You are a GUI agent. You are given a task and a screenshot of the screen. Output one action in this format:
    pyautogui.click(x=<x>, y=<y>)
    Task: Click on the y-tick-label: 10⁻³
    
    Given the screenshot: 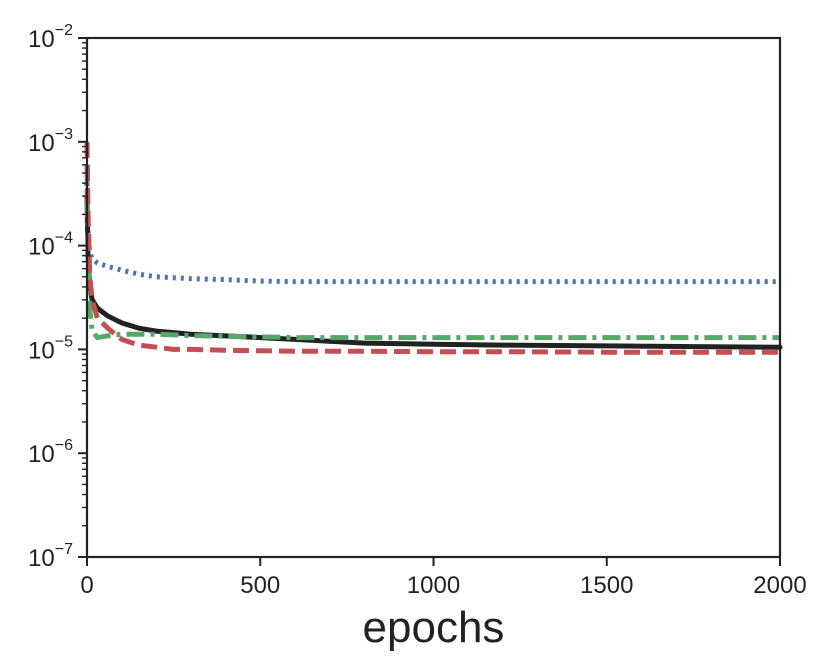 What is the action you would take?
    pyautogui.click(x=50, y=141)
    